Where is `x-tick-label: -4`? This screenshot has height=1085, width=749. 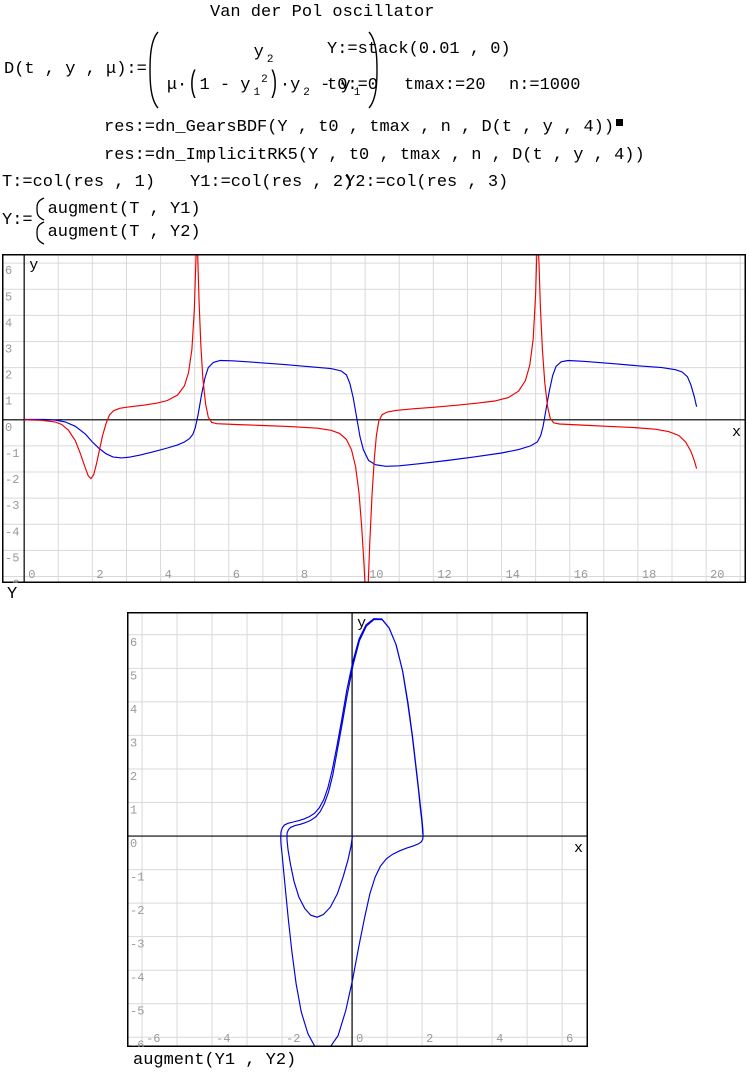
x-tick-label: -4 is located at coordinates (223, 1039).